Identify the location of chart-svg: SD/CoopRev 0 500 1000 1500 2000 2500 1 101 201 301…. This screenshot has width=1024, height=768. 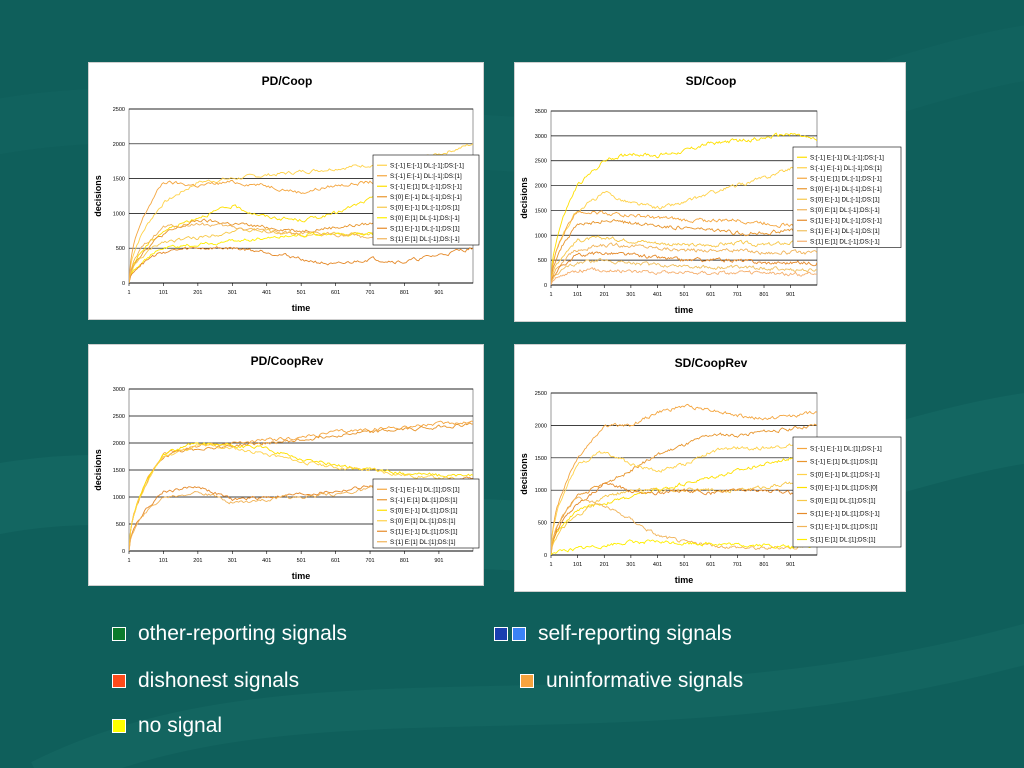
(710, 470).